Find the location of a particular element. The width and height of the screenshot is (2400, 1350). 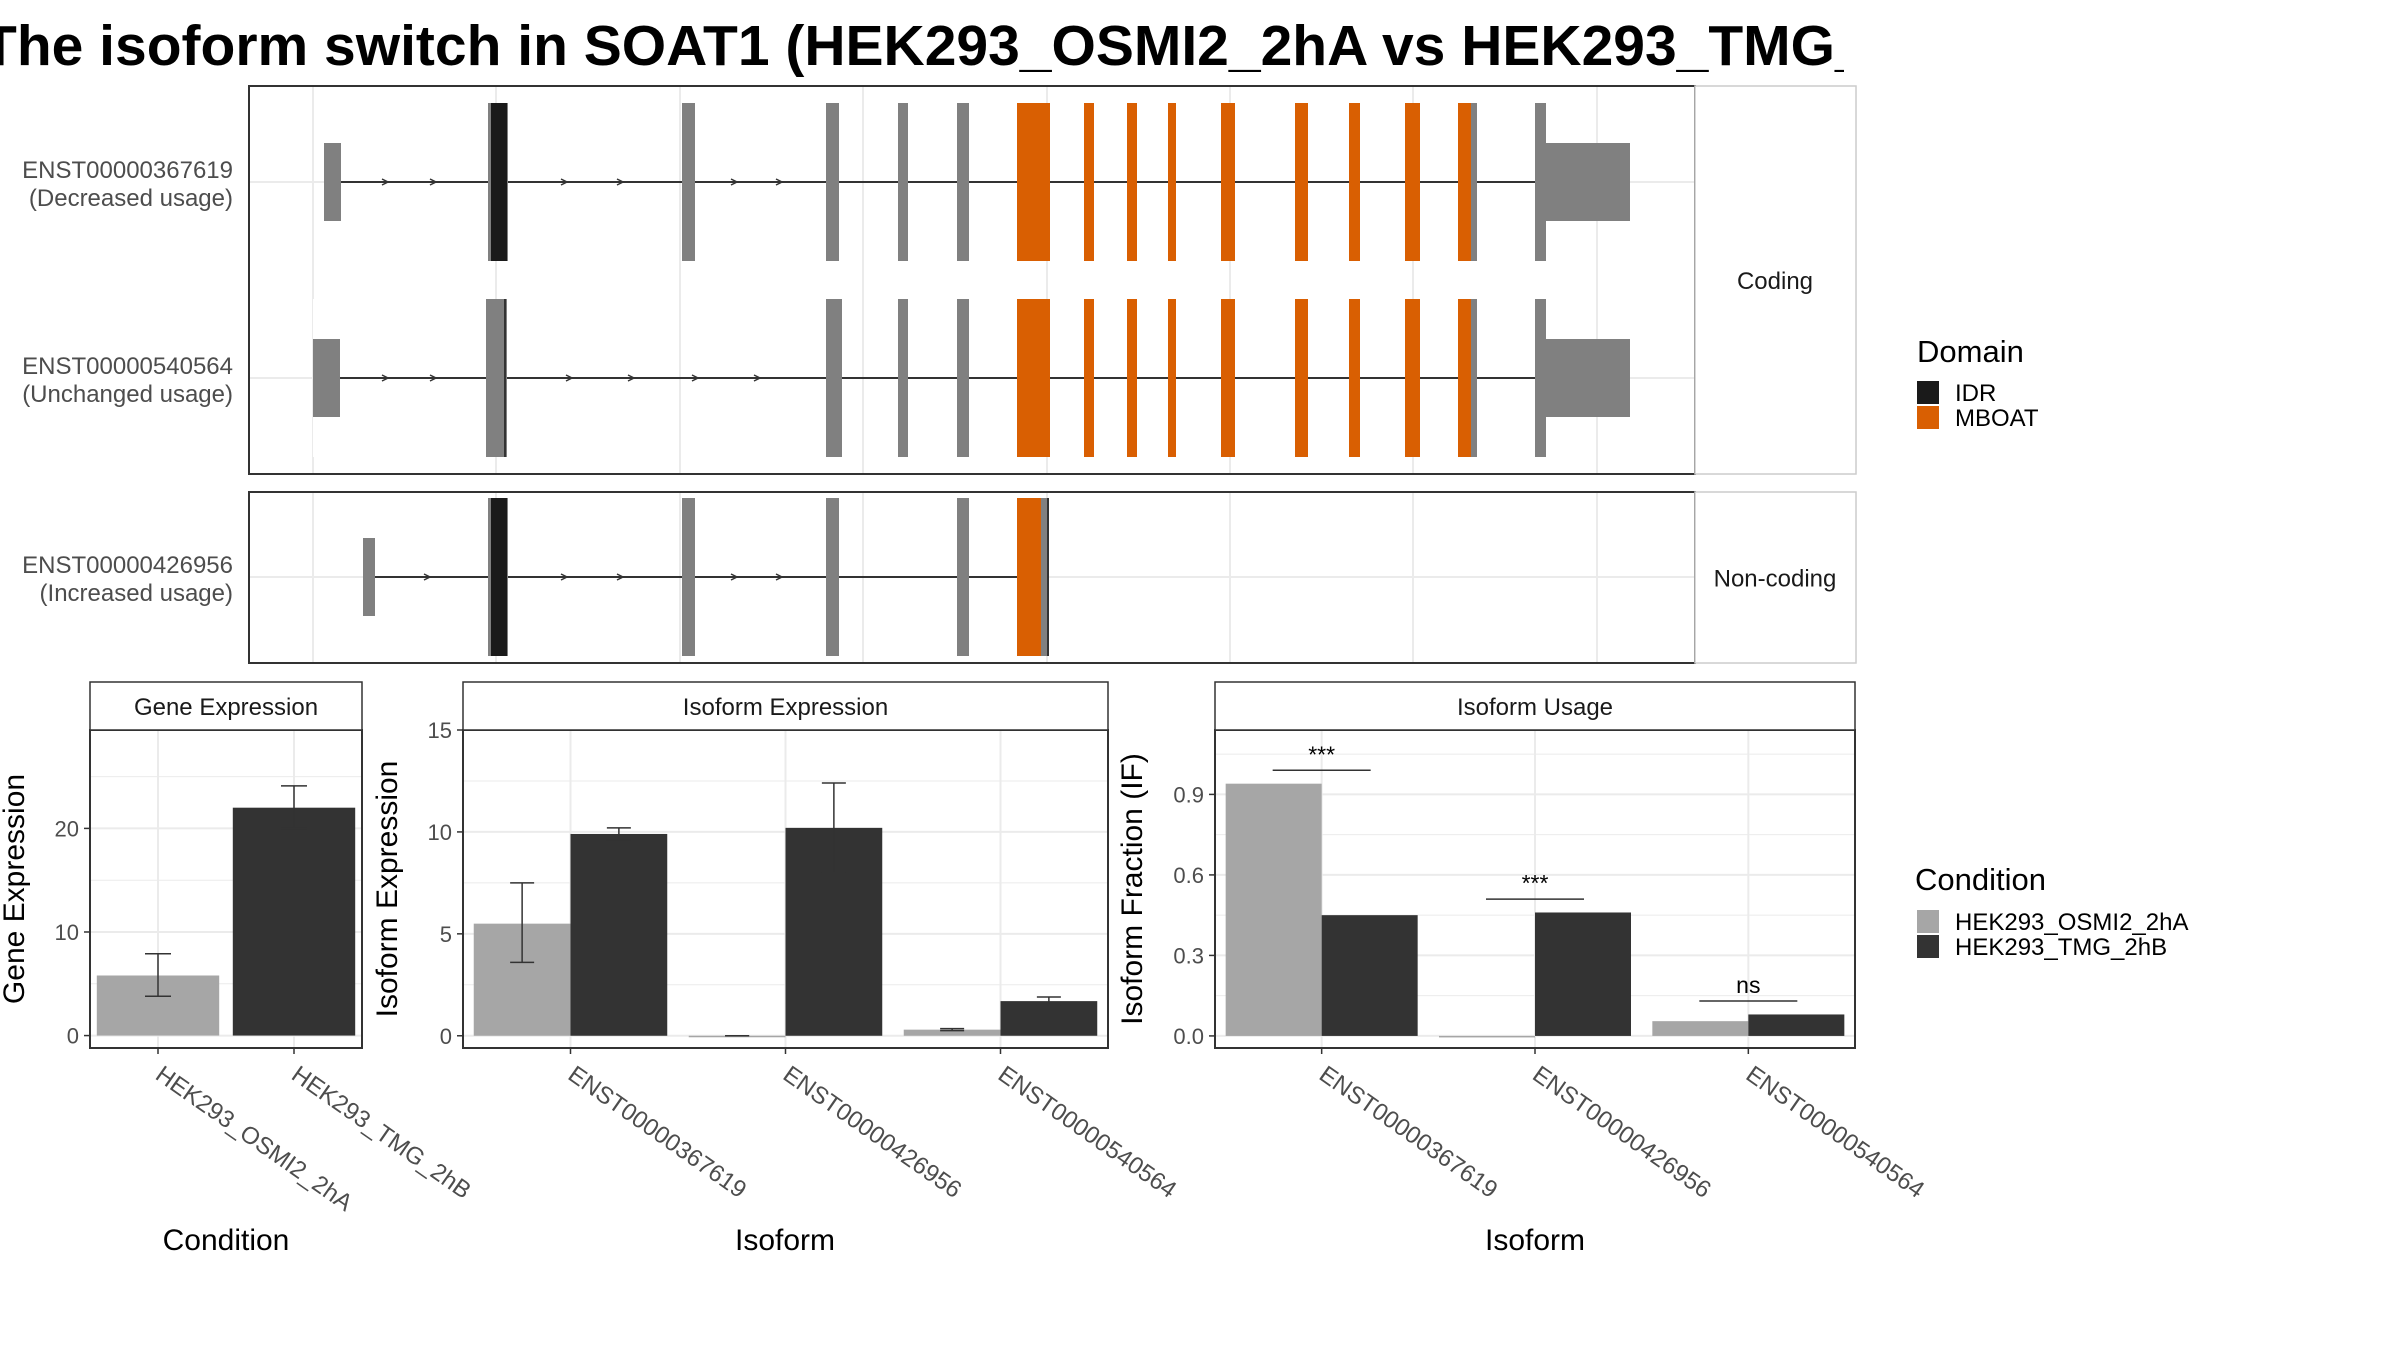

transcript-id-label: ENST00000426956 is located at coordinates (127, 565).